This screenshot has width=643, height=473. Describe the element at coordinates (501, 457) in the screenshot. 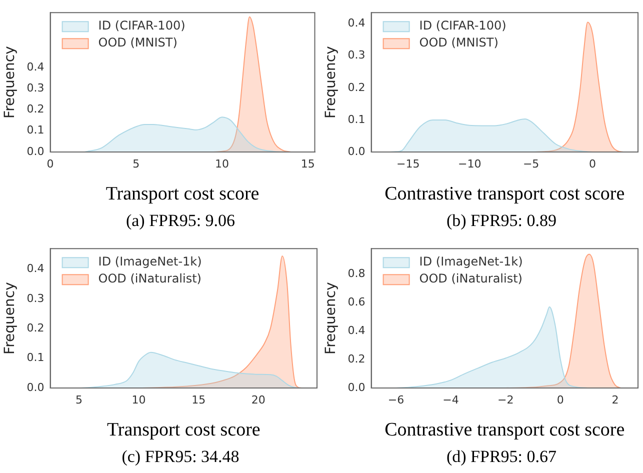

I see `text: (d) FPR95: 0.67` at that location.